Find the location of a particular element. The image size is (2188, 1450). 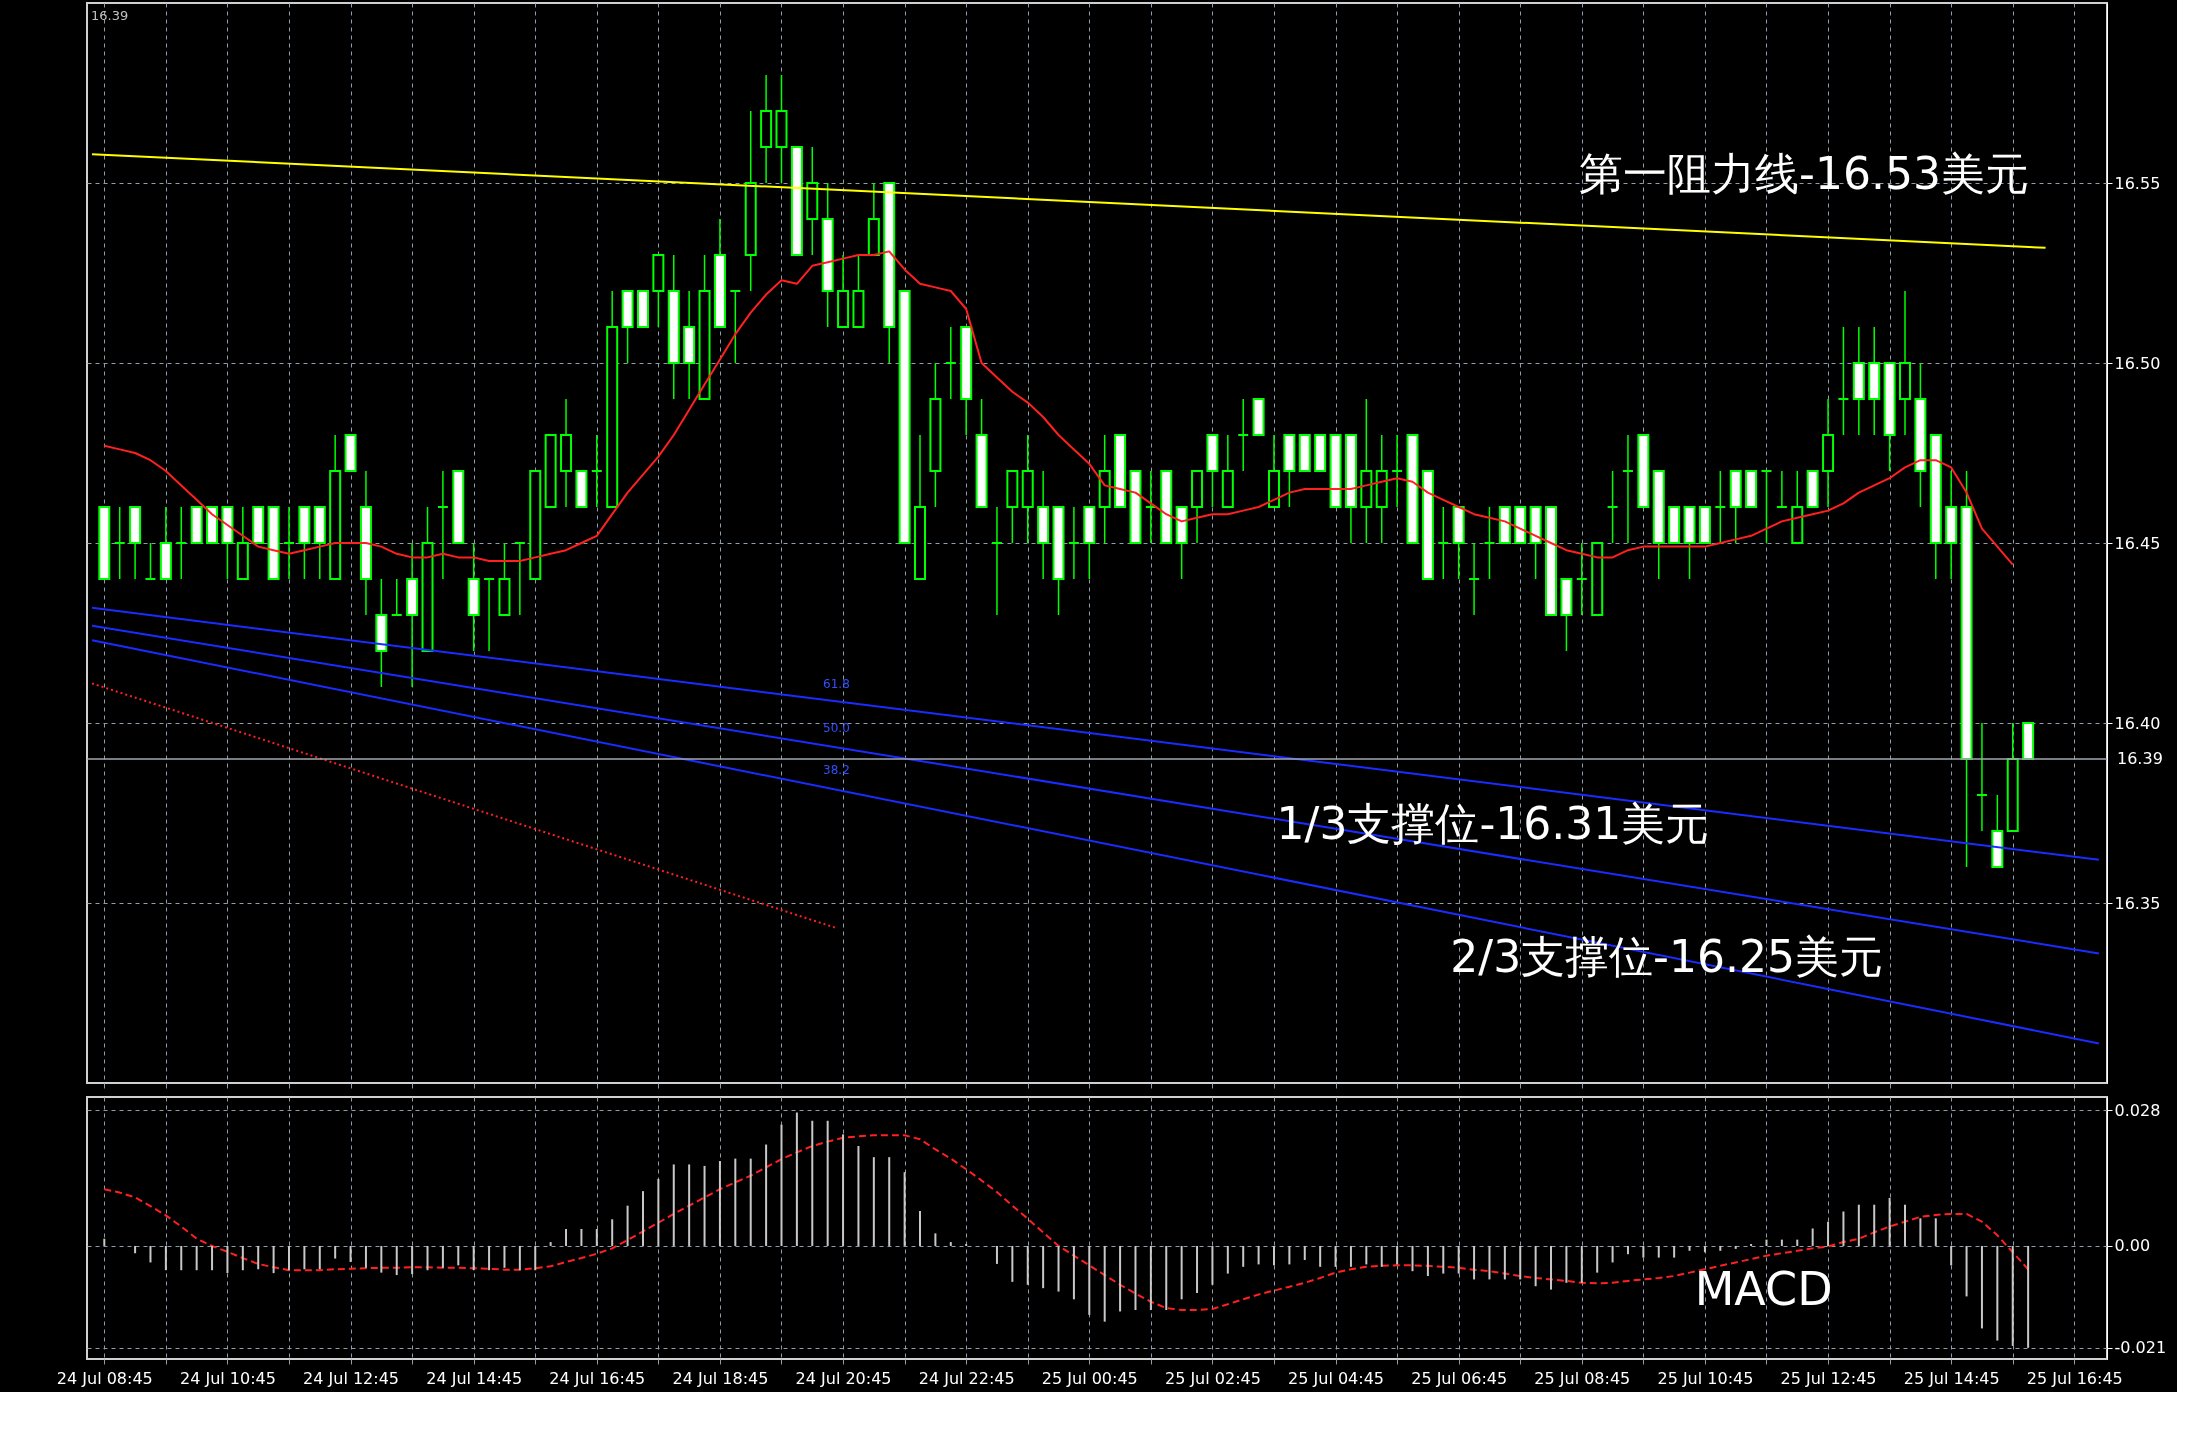

x-tick-label: 24 Jul 10:45 is located at coordinates (227, 1378).